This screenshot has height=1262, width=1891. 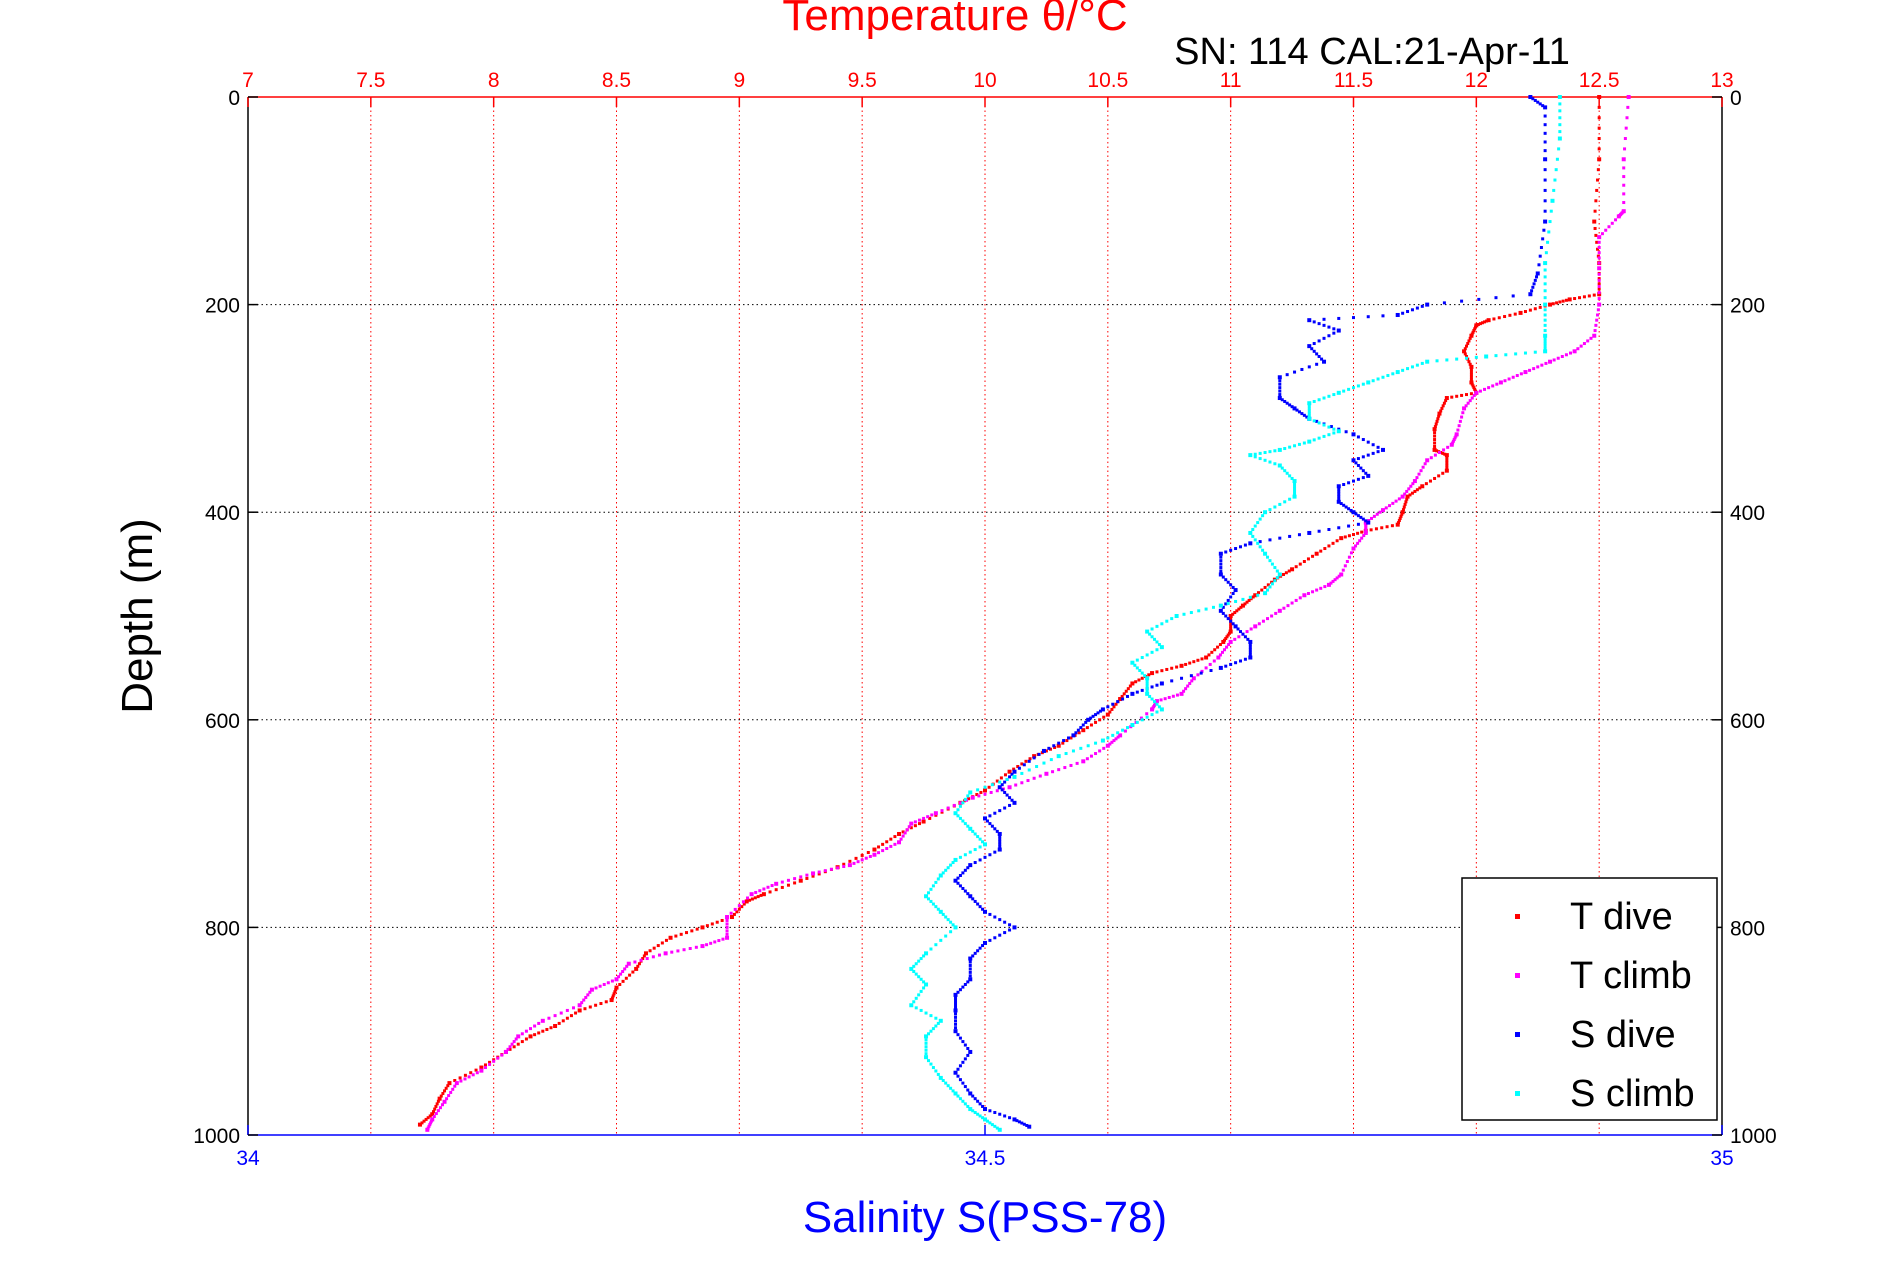 What do you see at coordinates (739, 80) in the screenshot?
I see `temperature-tick-label: 9` at bounding box center [739, 80].